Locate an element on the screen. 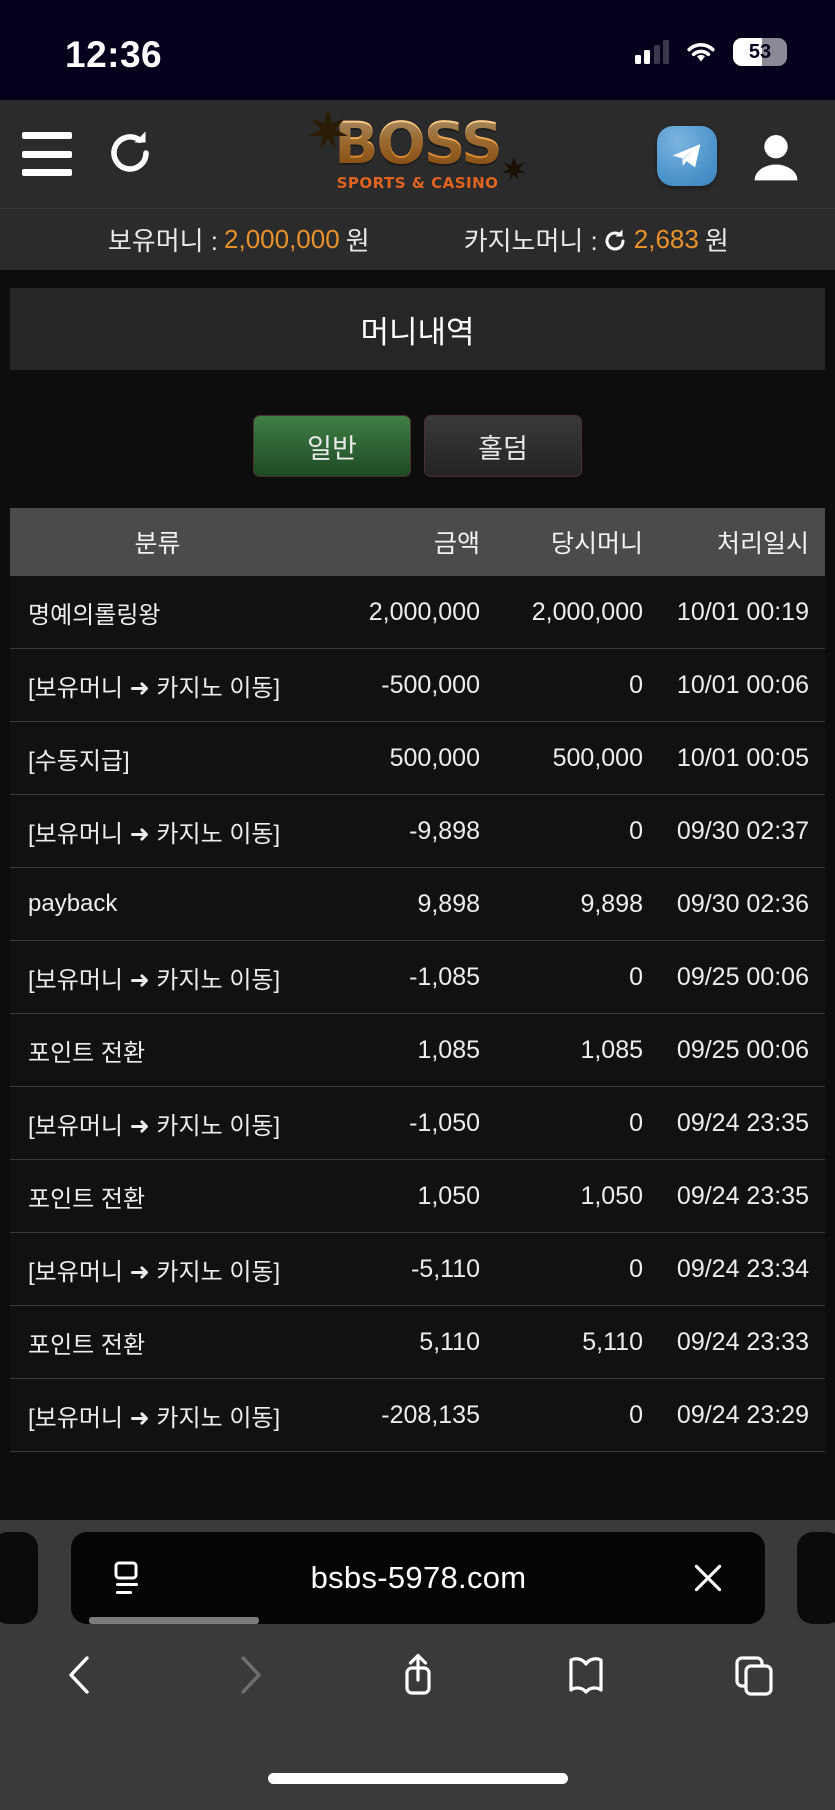 The width and height of the screenshot is (835, 1810). cell-type: [수동지급] is located at coordinates (79, 761).